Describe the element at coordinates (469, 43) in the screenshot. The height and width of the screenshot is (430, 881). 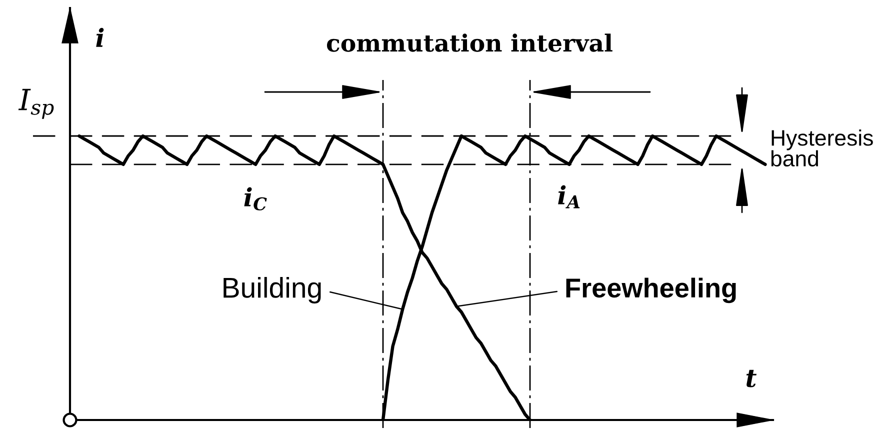
I see `text: commutation interval` at that location.